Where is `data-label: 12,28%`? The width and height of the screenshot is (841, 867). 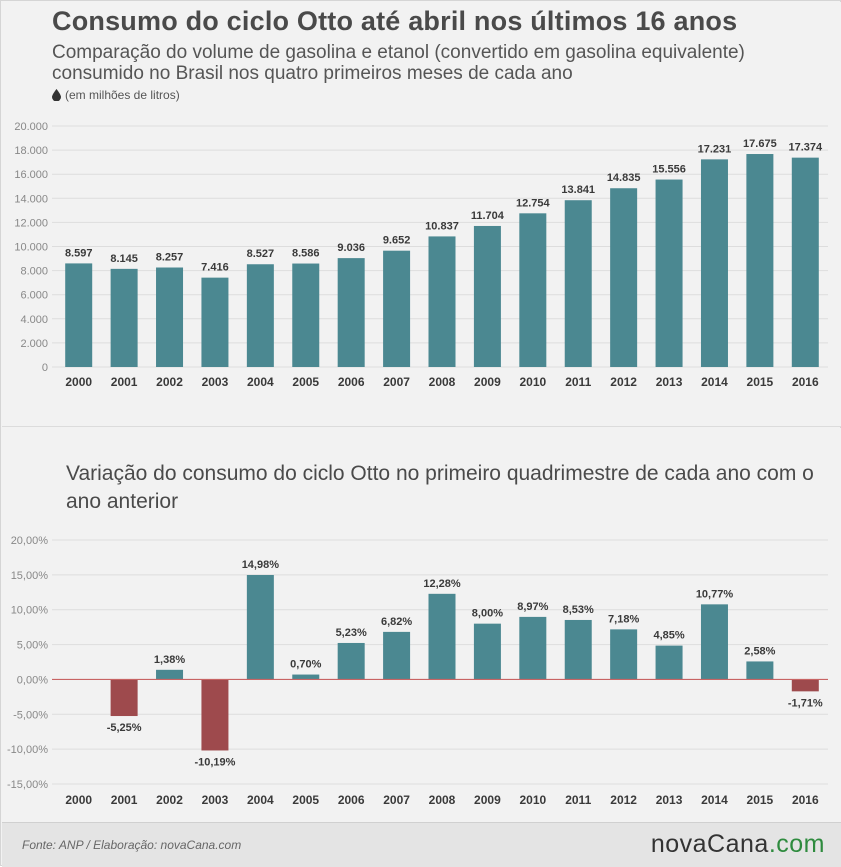 data-label: 12,28% is located at coordinates (442, 584).